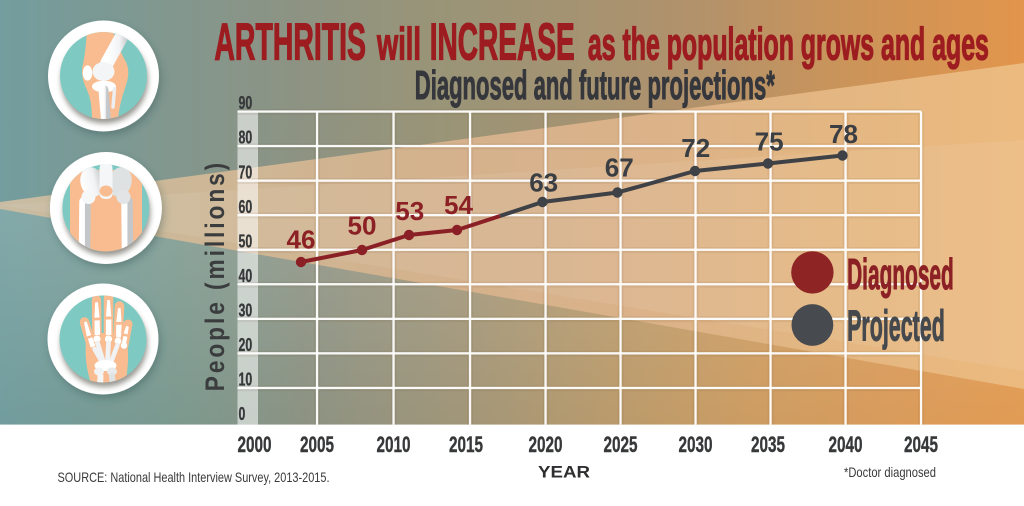  What do you see at coordinates (459, 205) in the screenshot?
I see `svg-text: 54` at bounding box center [459, 205].